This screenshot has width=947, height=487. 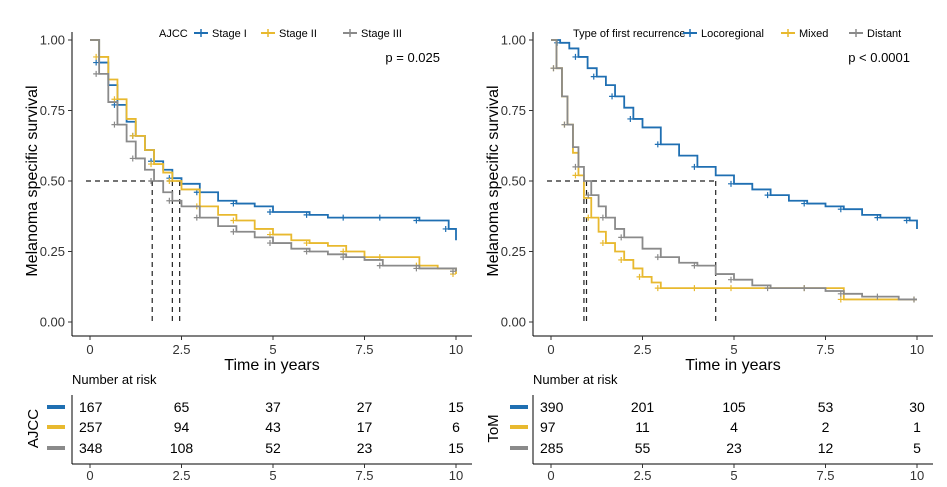 I want to click on risk-x-tick-label: 5, so click(x=733, y=475).